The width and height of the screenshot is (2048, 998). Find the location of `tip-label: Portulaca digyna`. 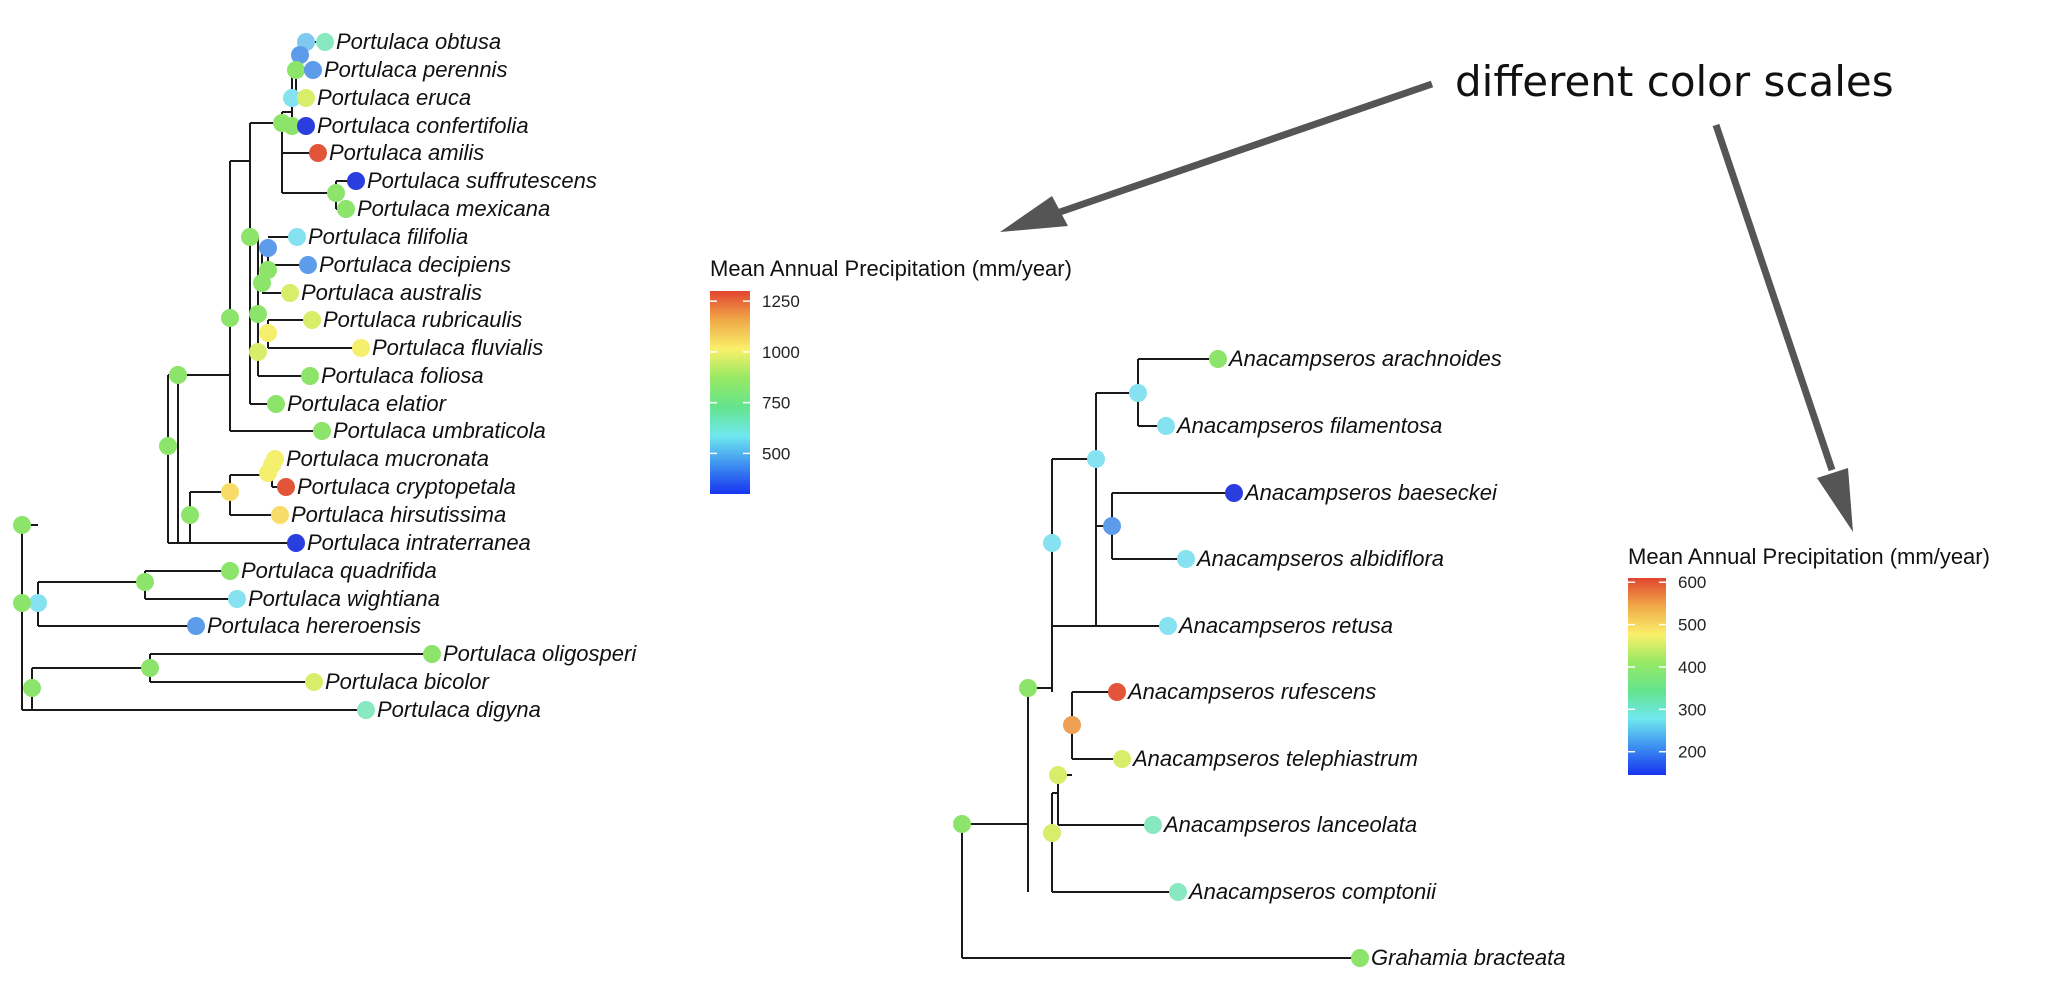

tip-label: Portulaca digyna is located at coordinates (459, 709).